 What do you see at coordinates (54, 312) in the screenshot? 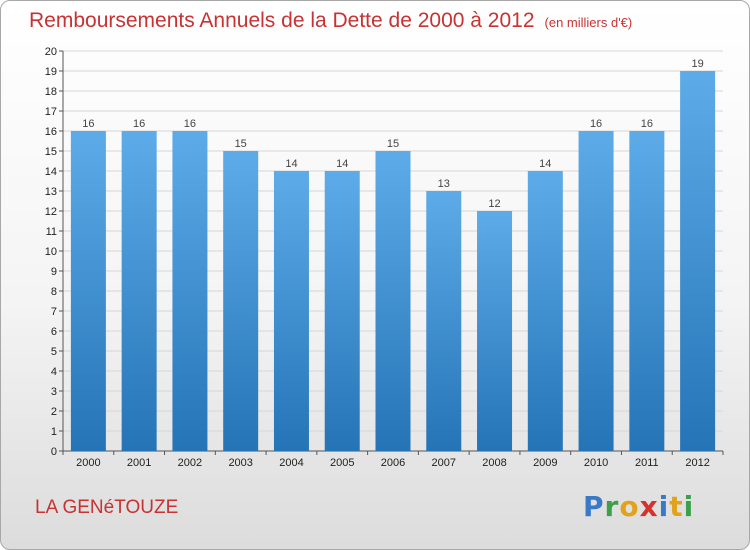
I see `y-tick-label: 7` at bounding box center [54, 312].